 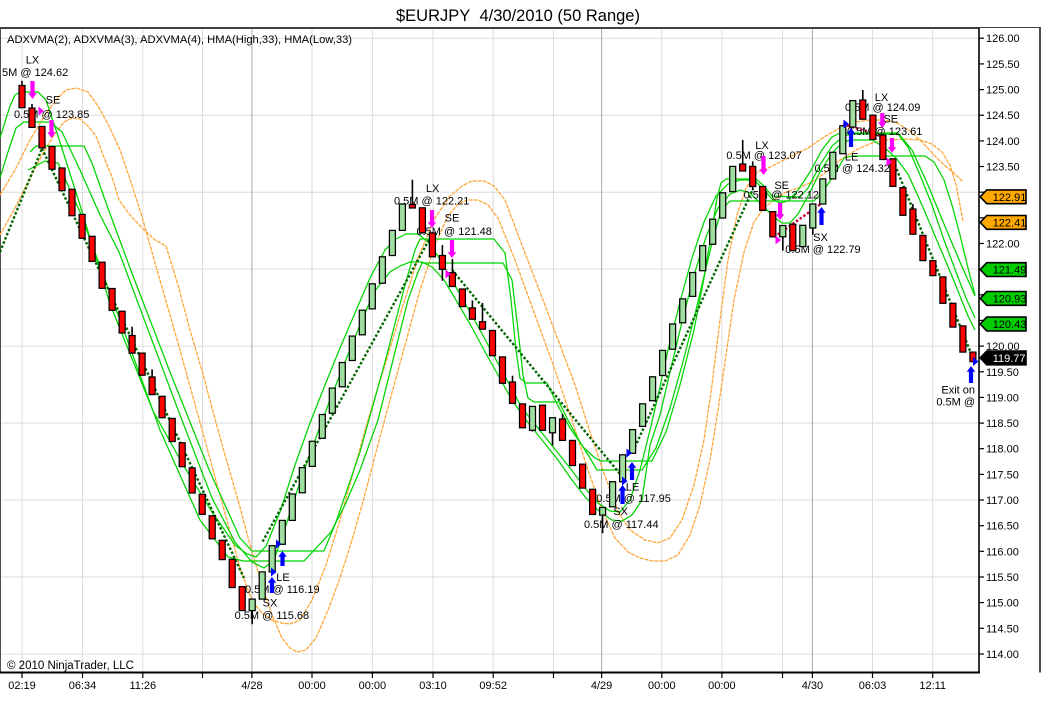 I want to click on svg-text: 5M @ 124.62, so click(x=35, y=73).